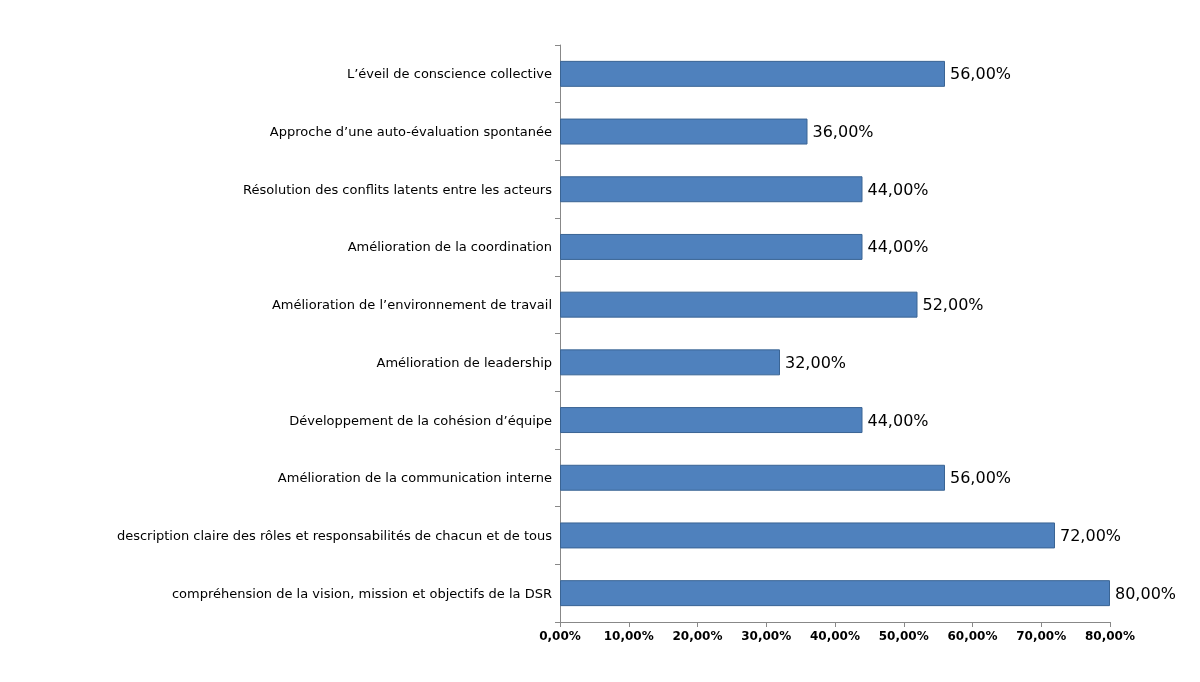  I want to click on y-tick-label: Amélioration de la coordination, so click(449, 247).